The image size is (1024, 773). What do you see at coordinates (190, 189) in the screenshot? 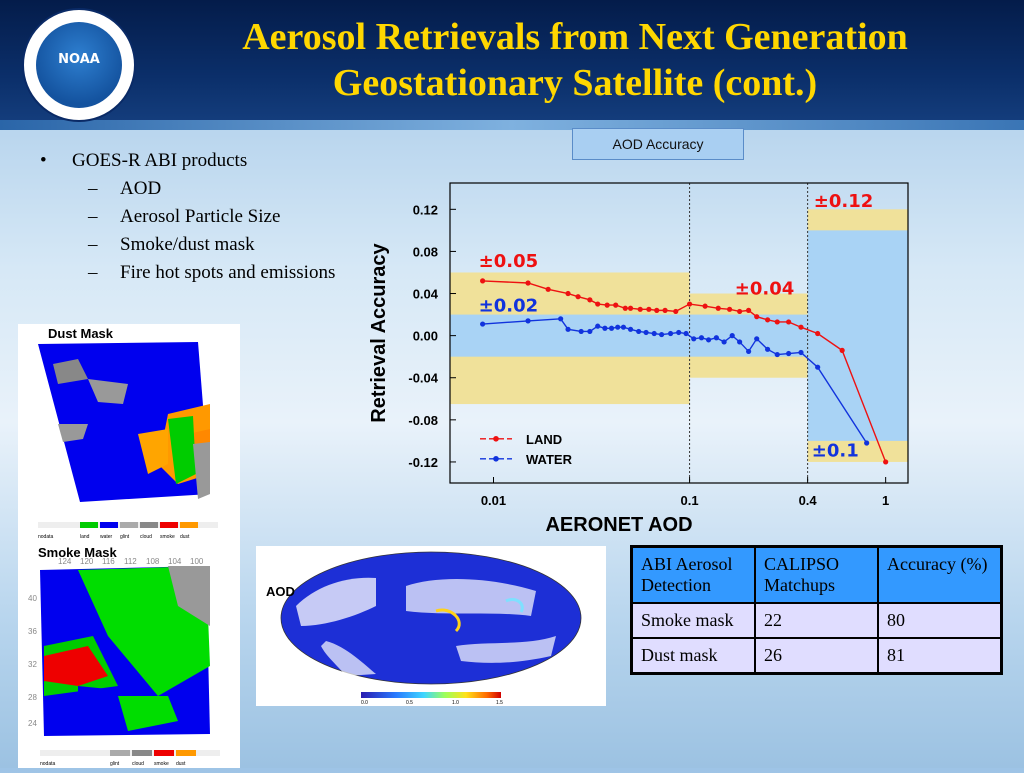
I see `sub-bullet-item: – AOD` at bounding box center [190, 189].